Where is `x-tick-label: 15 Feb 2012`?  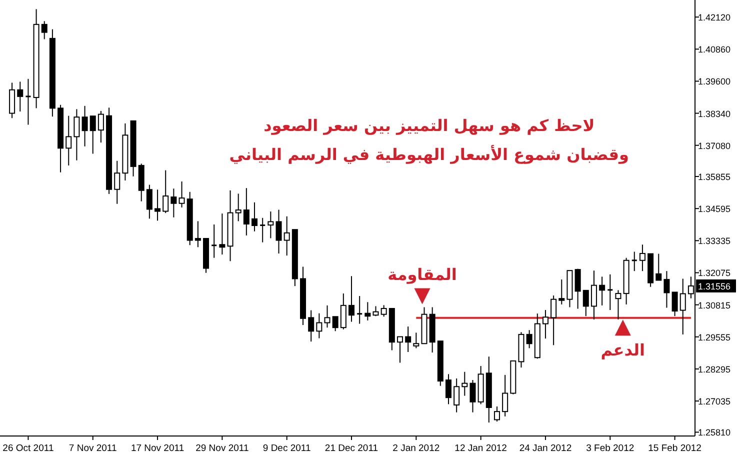
x-tick-label: 15 Feb 2012 is located at coordinates (675, 448).